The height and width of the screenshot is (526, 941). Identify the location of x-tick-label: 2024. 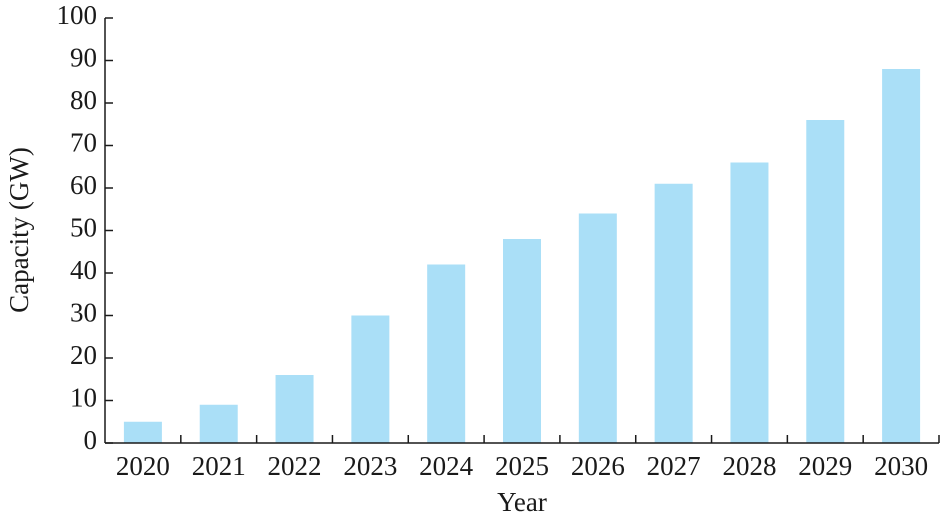
(446, 466).